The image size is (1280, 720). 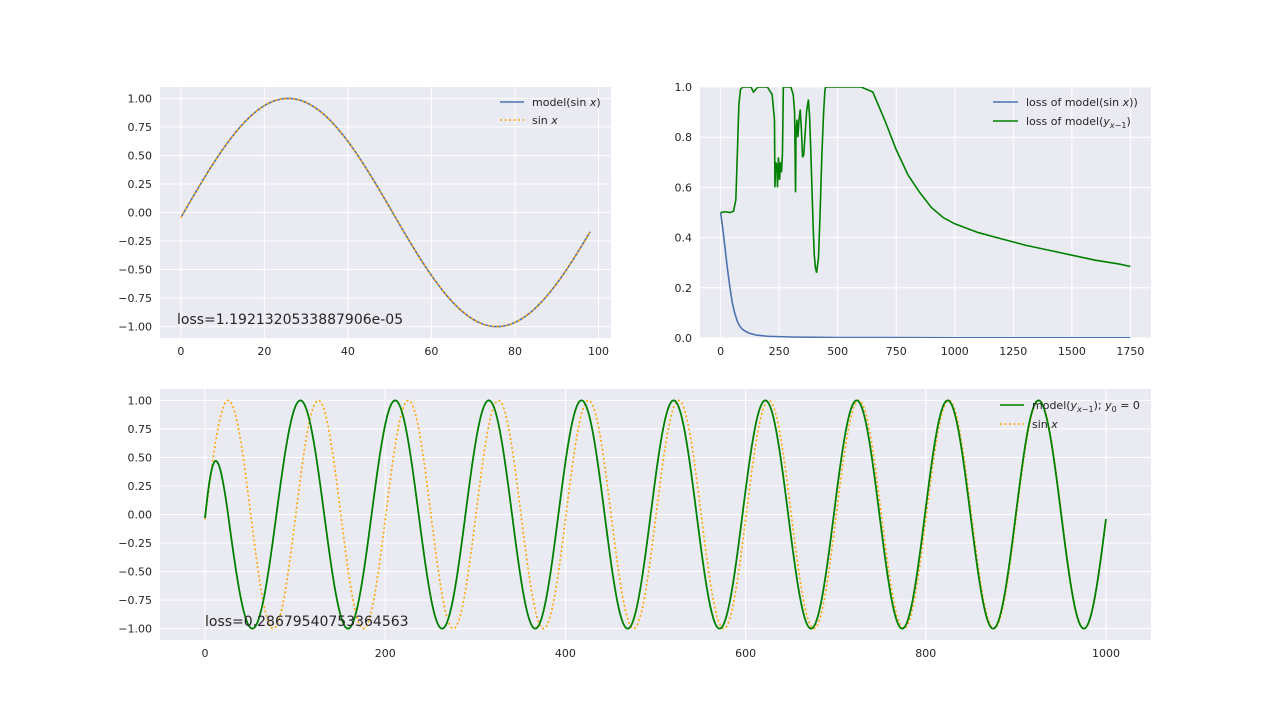 What do you see at coordinates (598, 351) in the screenshot?
I see `x-tick-label: 100` at bounding box center [598, 351].